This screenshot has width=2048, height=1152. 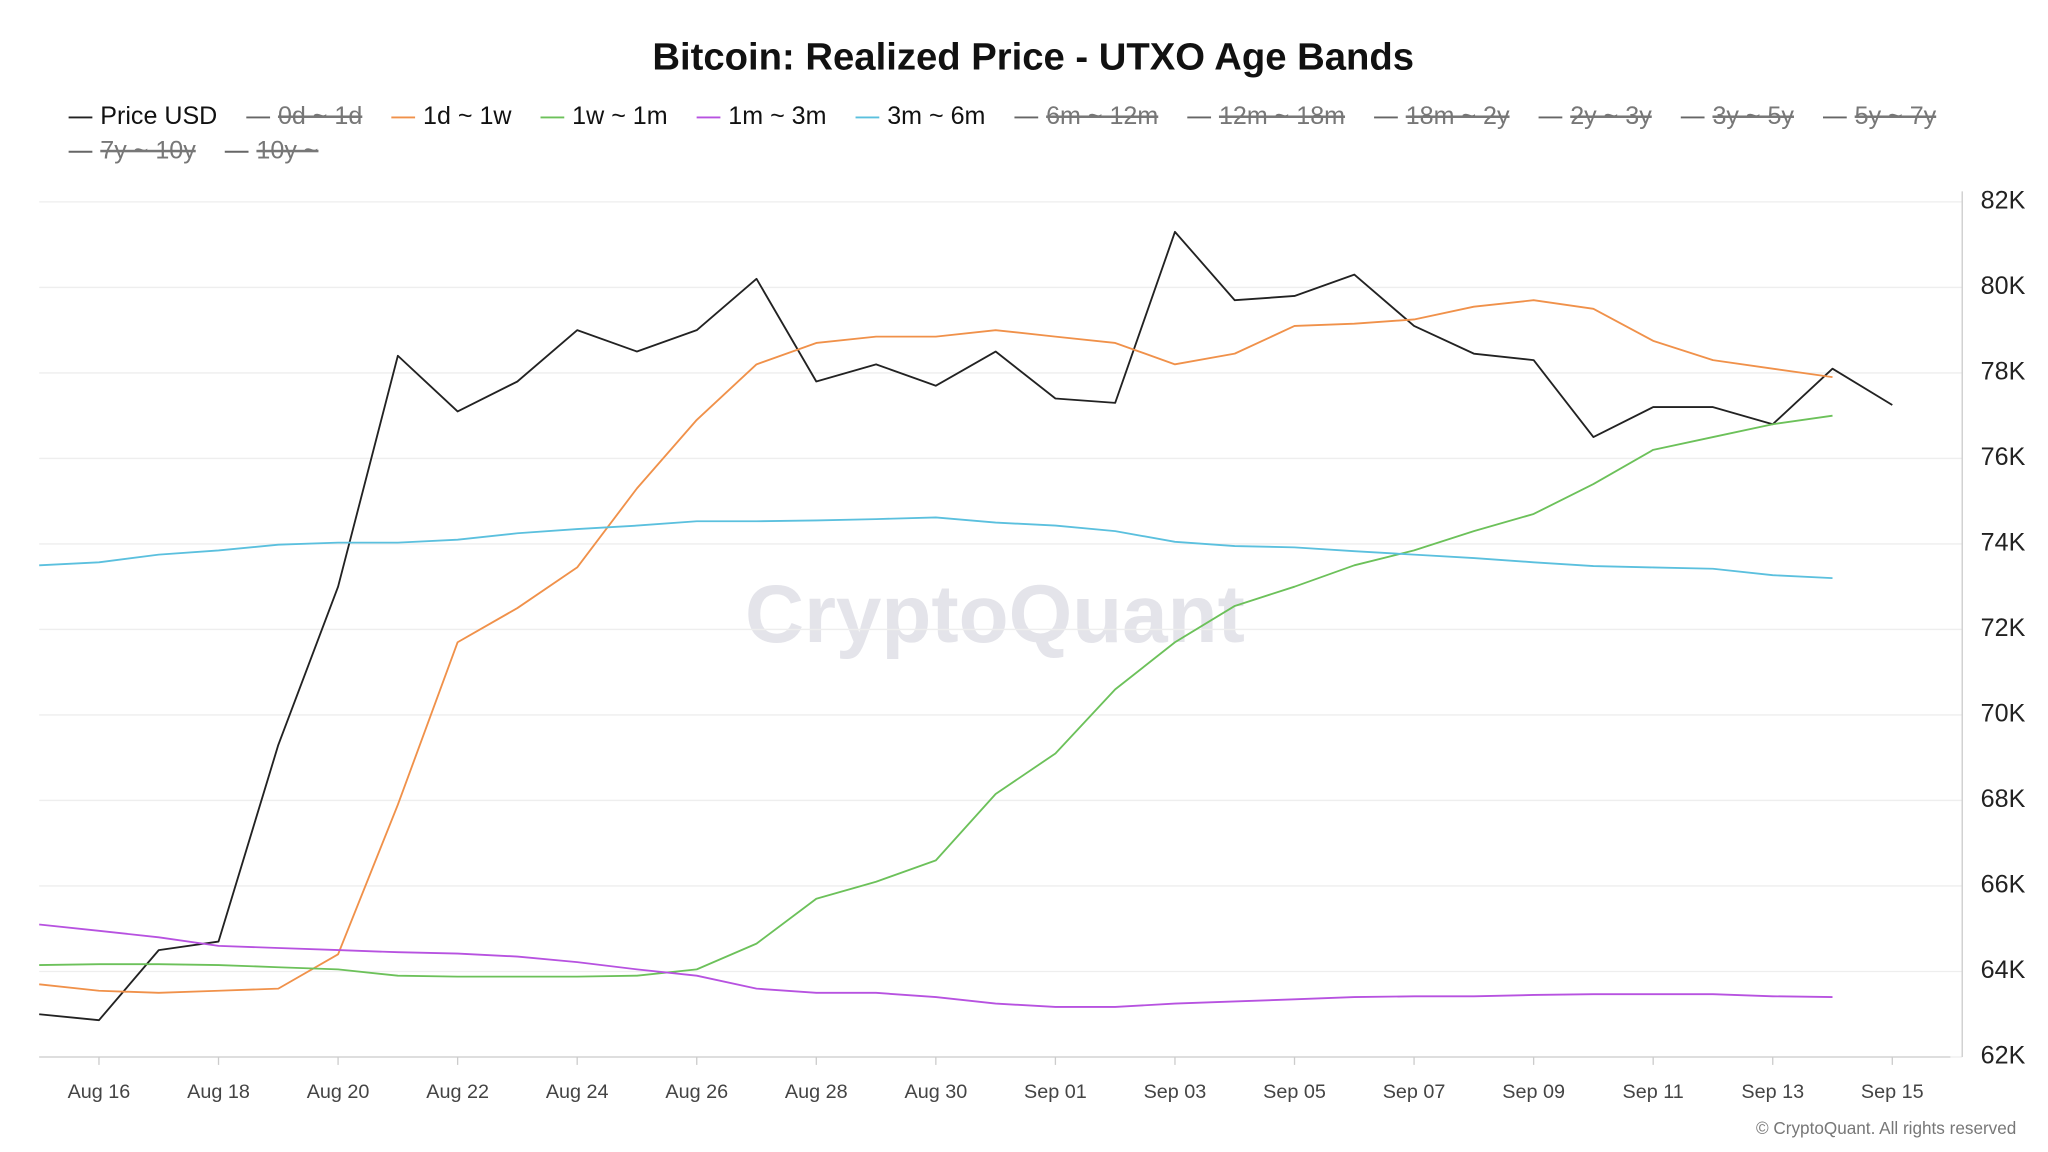 What do you see at coordinates (1896, 116) in the screenshot?
I see `legend-label: 5y ~ 7y` at bounding box center [1896, 116].